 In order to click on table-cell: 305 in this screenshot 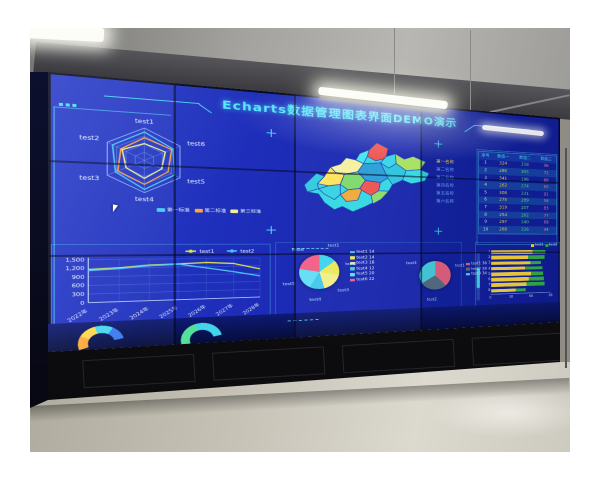, I will do `click(525, 172)`.